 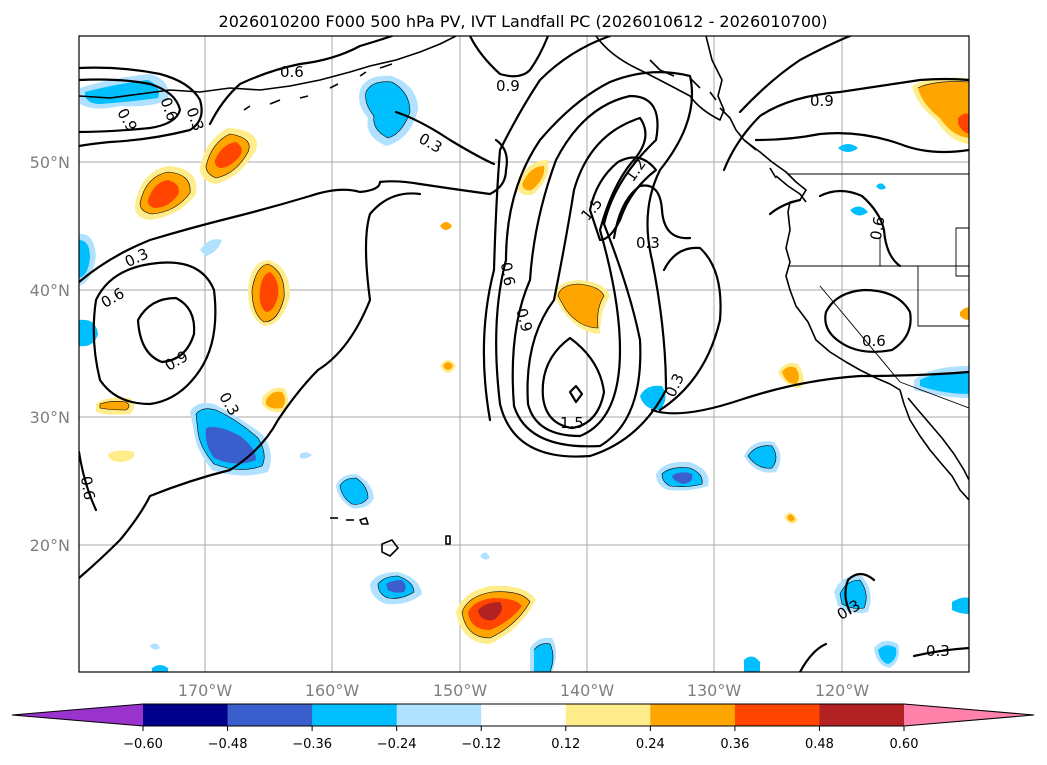 What do you see at coordinates (524, 690) in the screenshot?
I see `lon-labels: 170°W 160°W 150°W 140°W 130°W 120°W` at bounding box center [524, 690].